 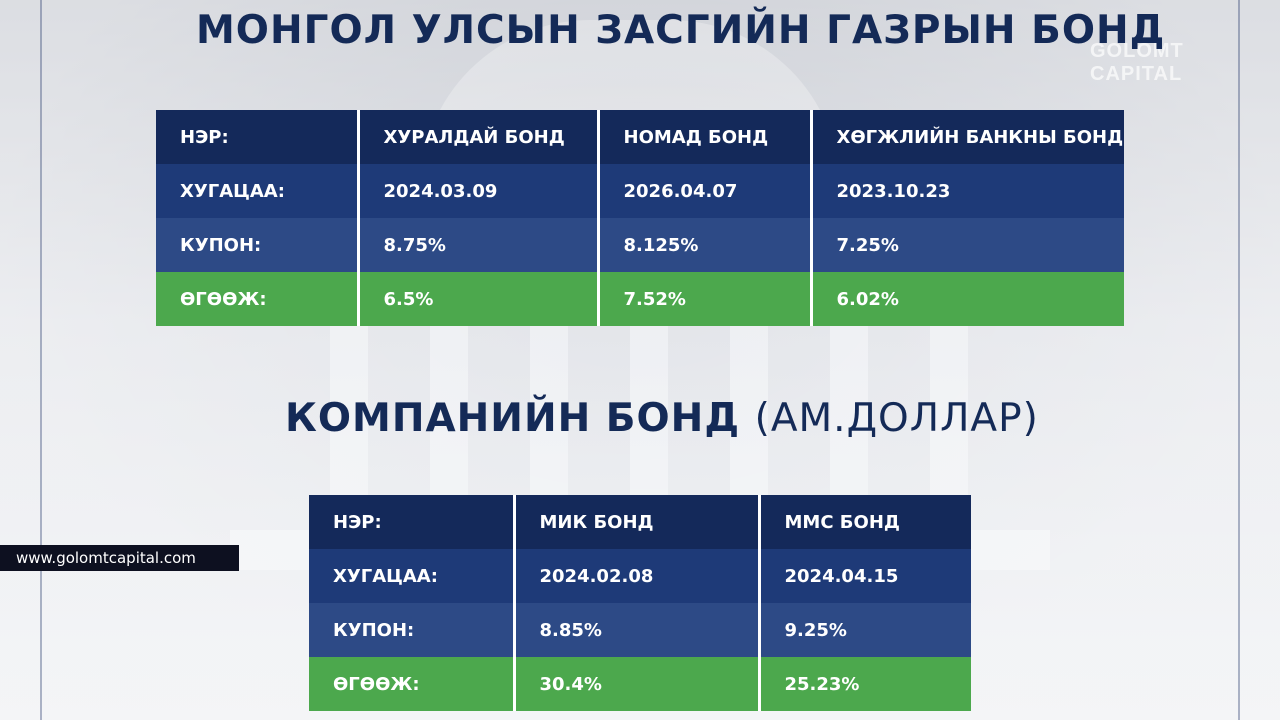 What do you see at coordinates (513, 418) in the screenshot?
I see `corporate-bond-title-main: КОМПАНИЙН БОНД` at bounding box center [513, 418].